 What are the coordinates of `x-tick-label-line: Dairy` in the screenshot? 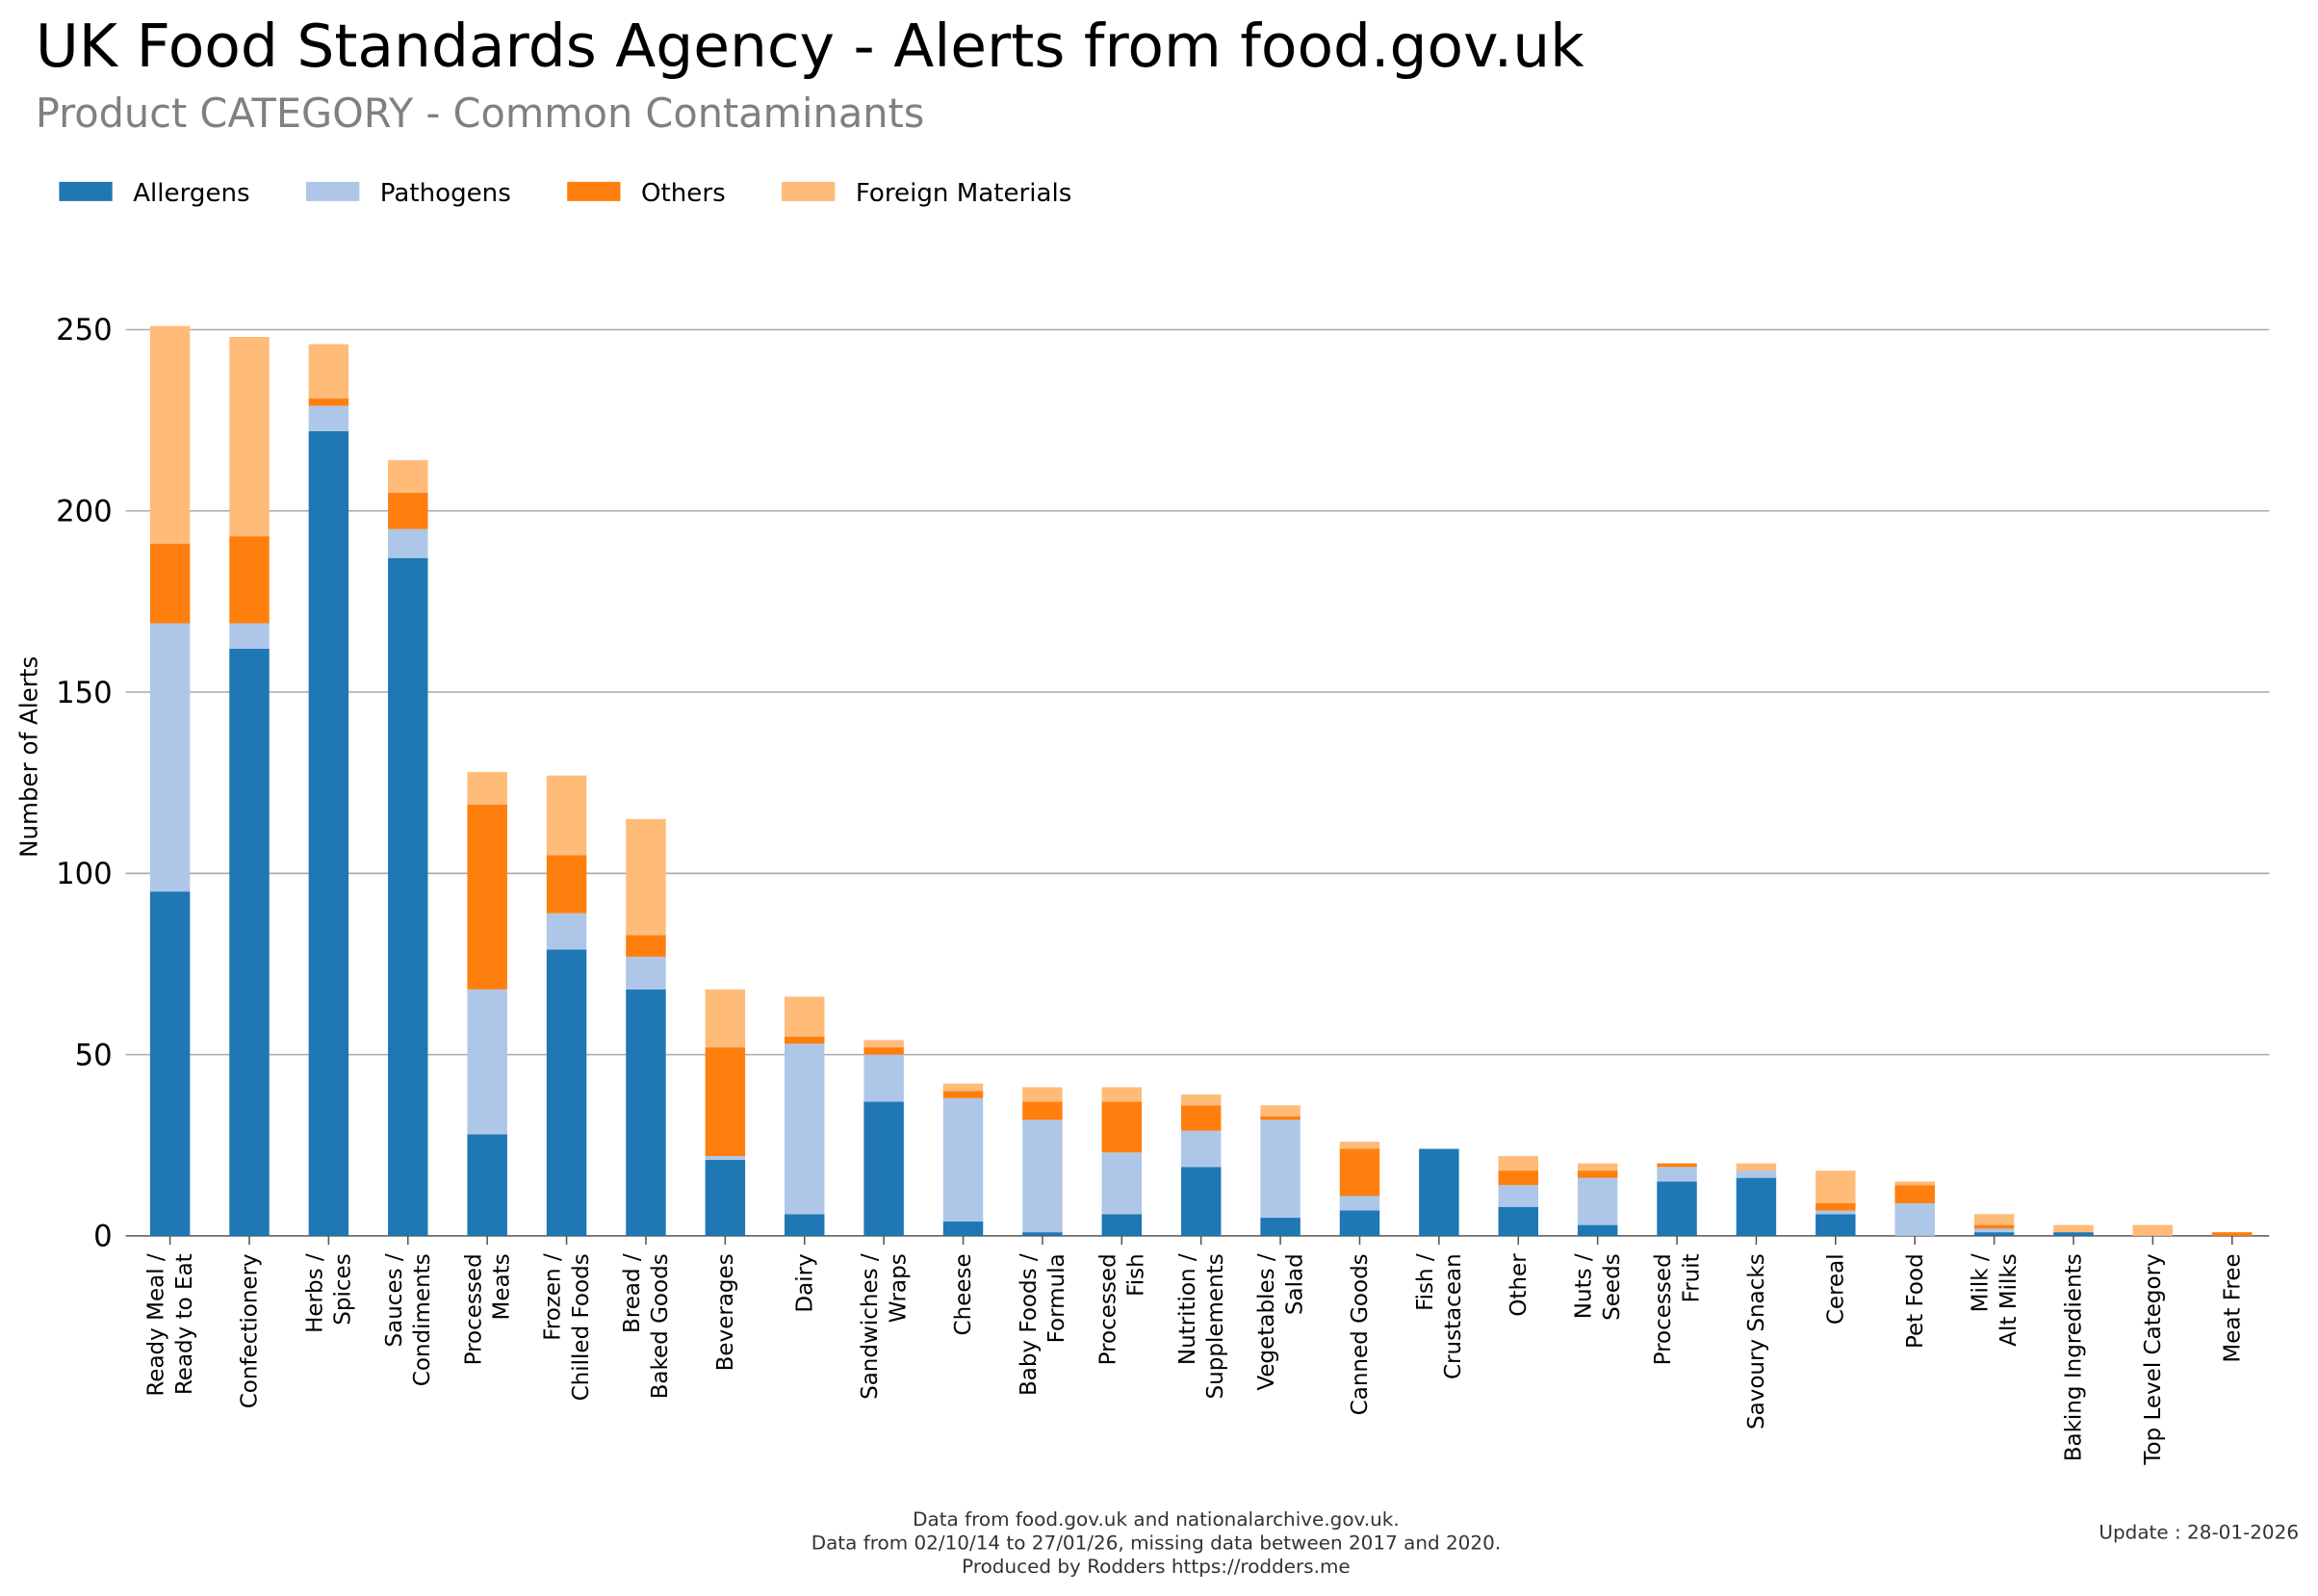 It's located at (804, 1283).